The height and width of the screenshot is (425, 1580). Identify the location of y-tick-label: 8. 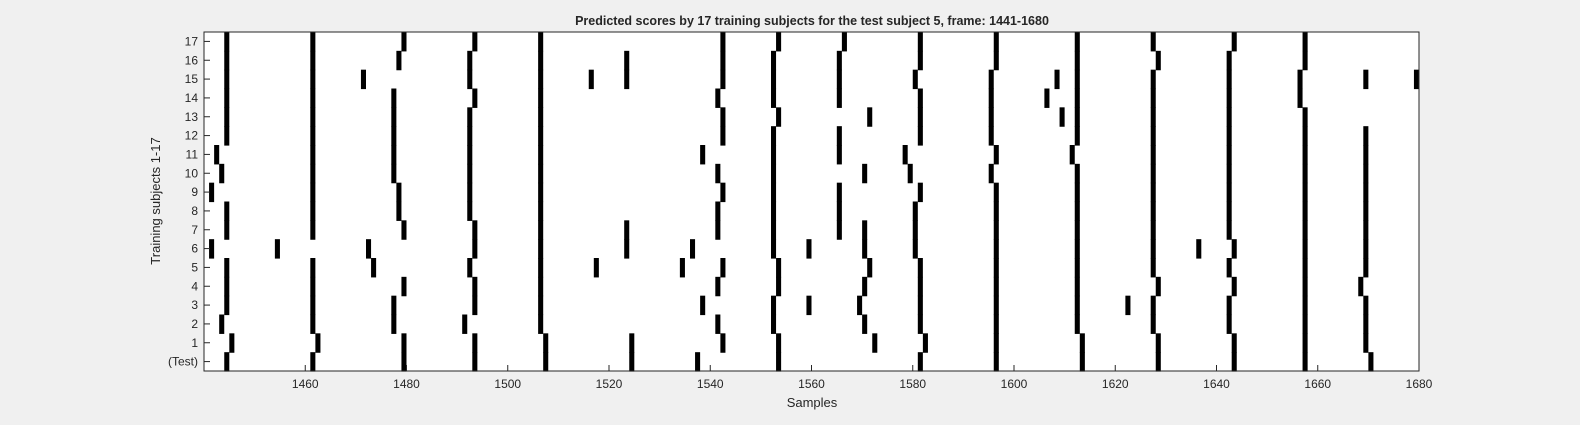
(194, 211).